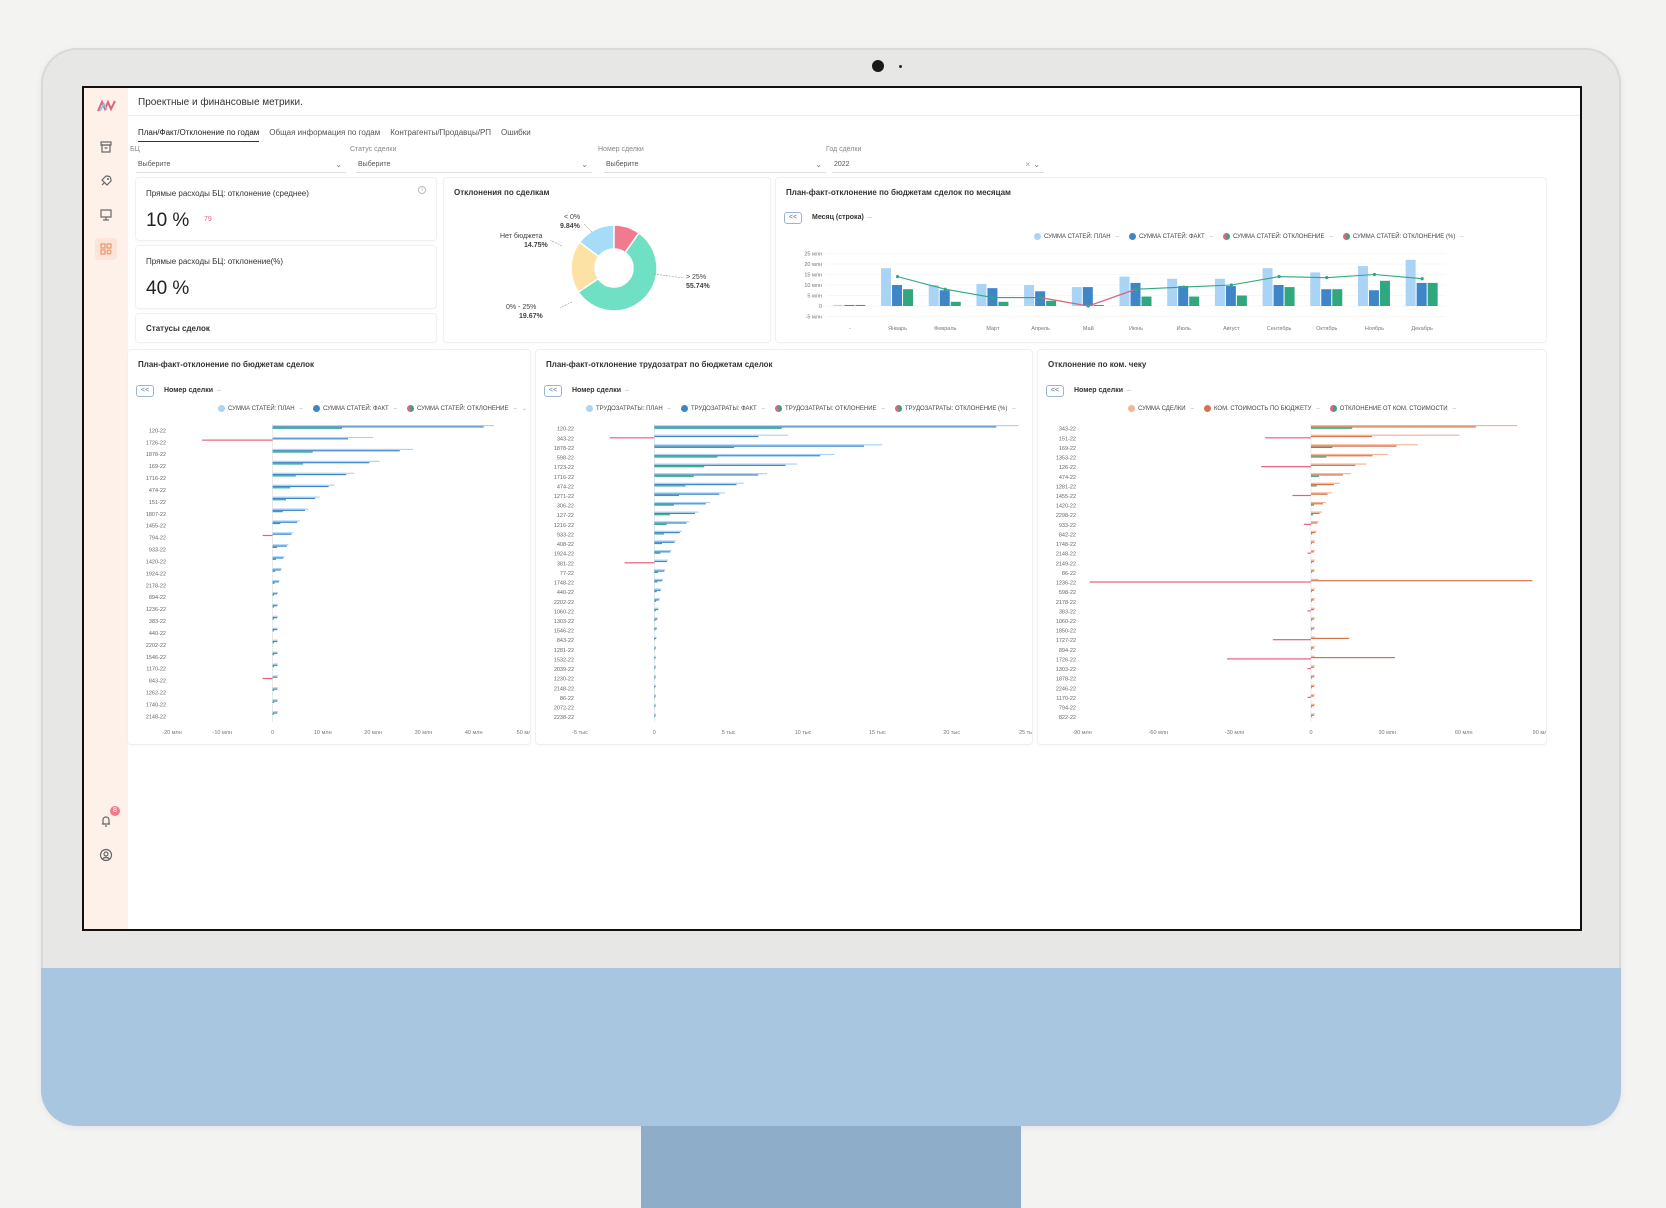  What do you see at coordinates (325, 132) in the screenshot?
I see `tab-general-info: Общая информация по годам` at bounding box center [325, 132].